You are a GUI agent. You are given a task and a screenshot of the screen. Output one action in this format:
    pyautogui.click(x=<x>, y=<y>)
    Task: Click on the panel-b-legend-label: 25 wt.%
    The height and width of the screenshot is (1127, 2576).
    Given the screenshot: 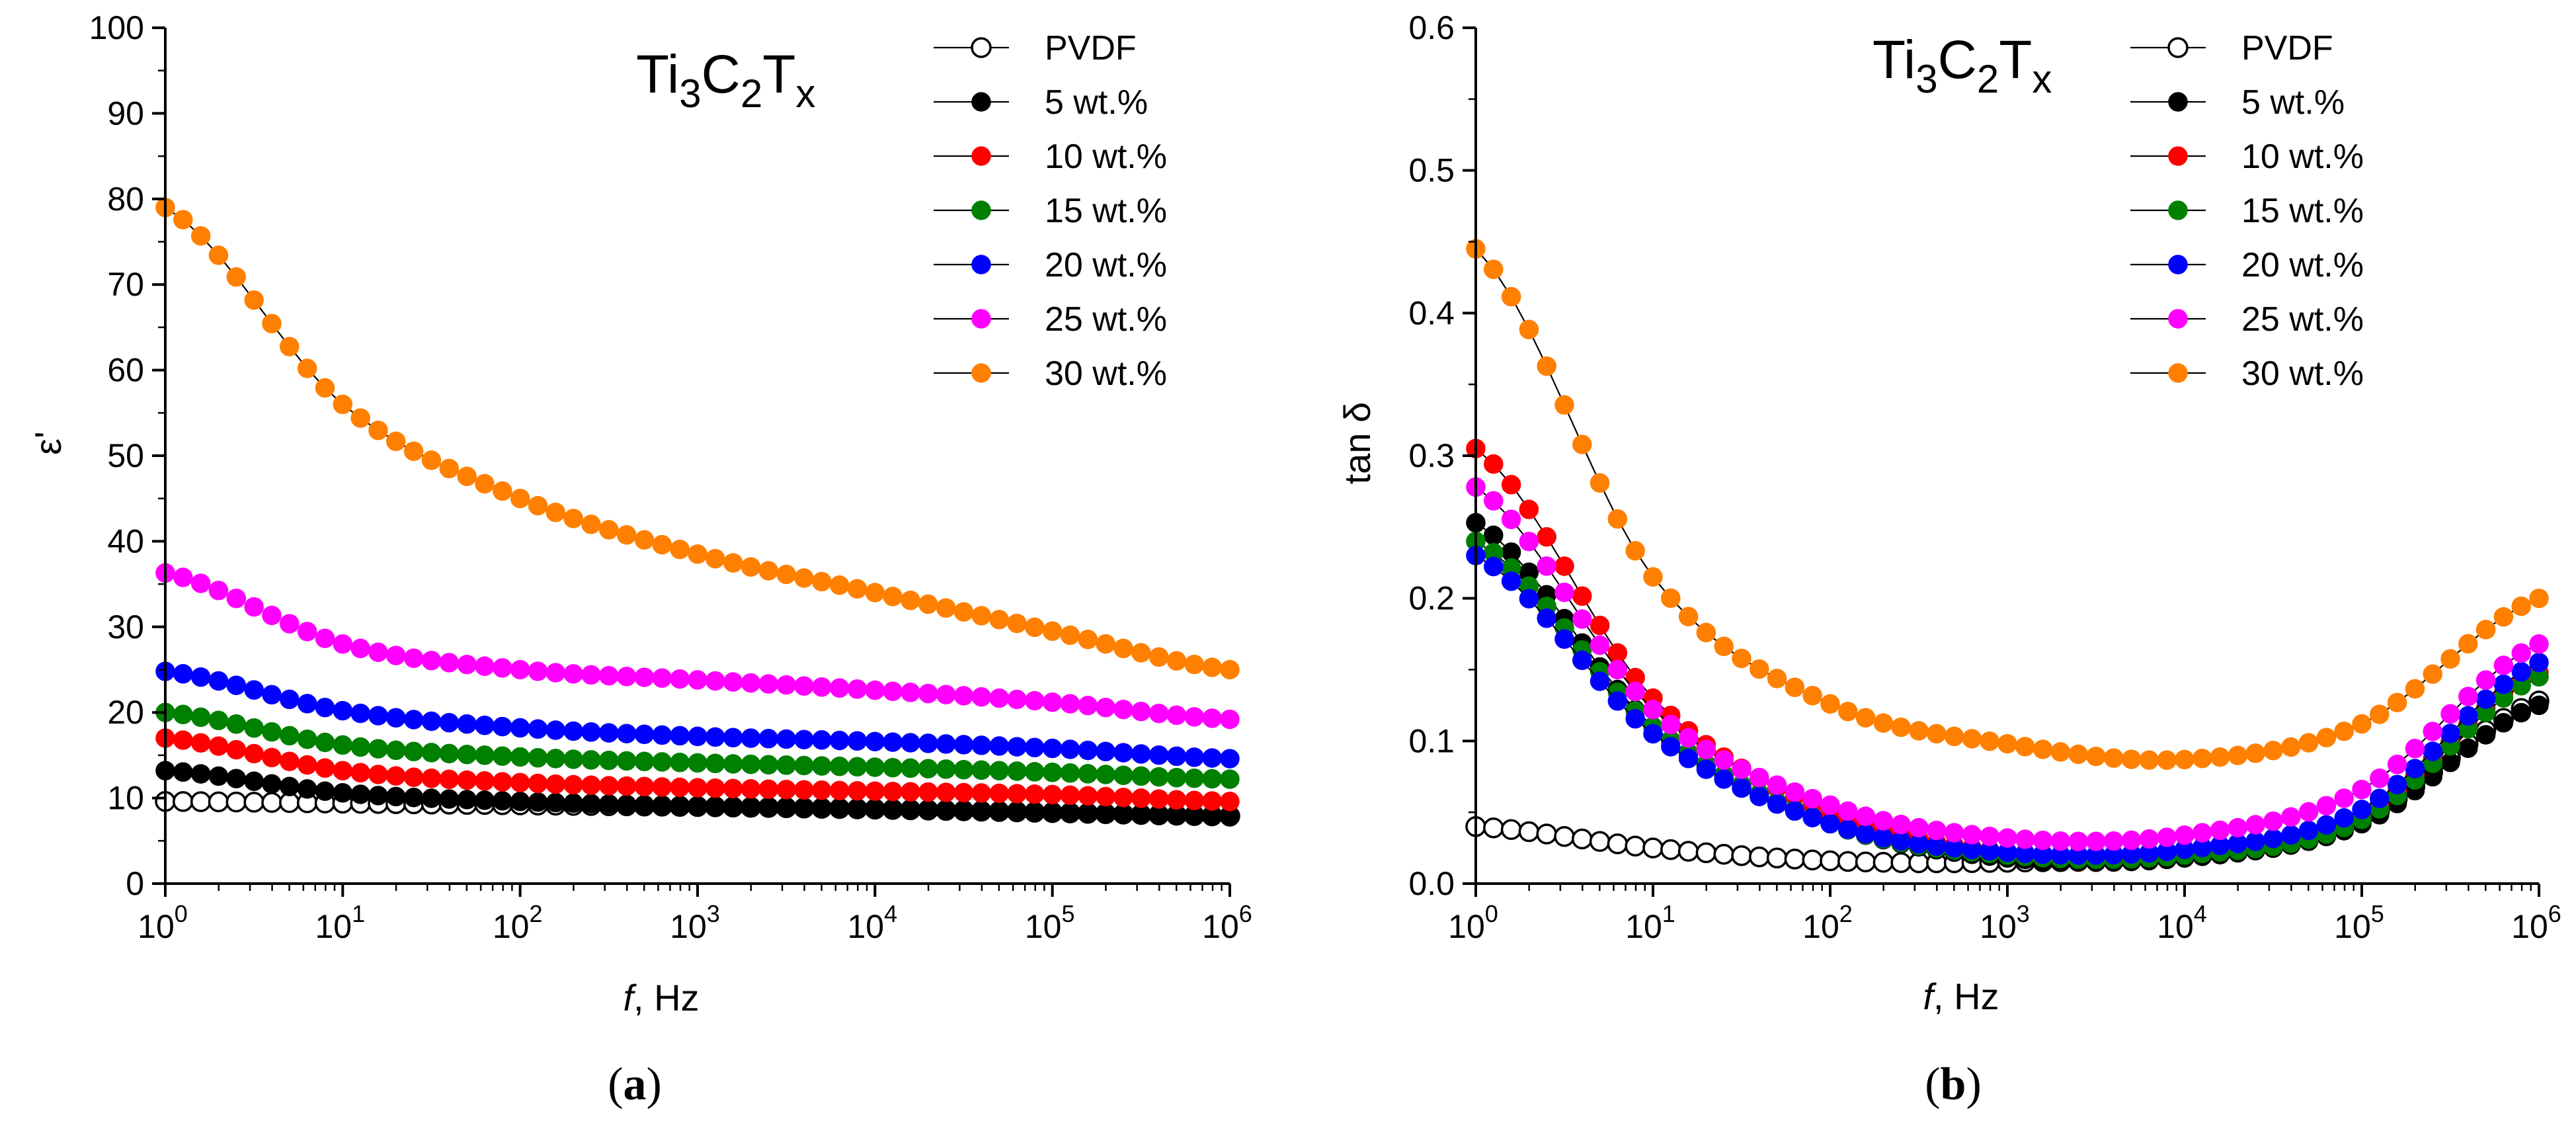 What is the action you would take?
    pyautogui.click(x=2302, y=320)
    